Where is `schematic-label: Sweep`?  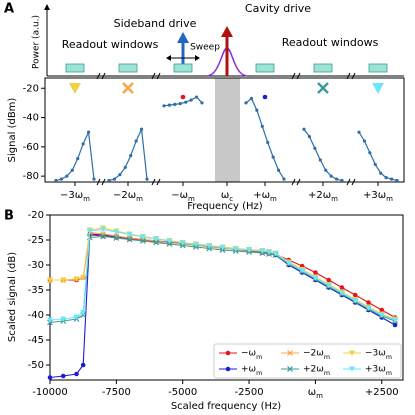
schematic-label: Sweep is located at coordinates (205, 48).